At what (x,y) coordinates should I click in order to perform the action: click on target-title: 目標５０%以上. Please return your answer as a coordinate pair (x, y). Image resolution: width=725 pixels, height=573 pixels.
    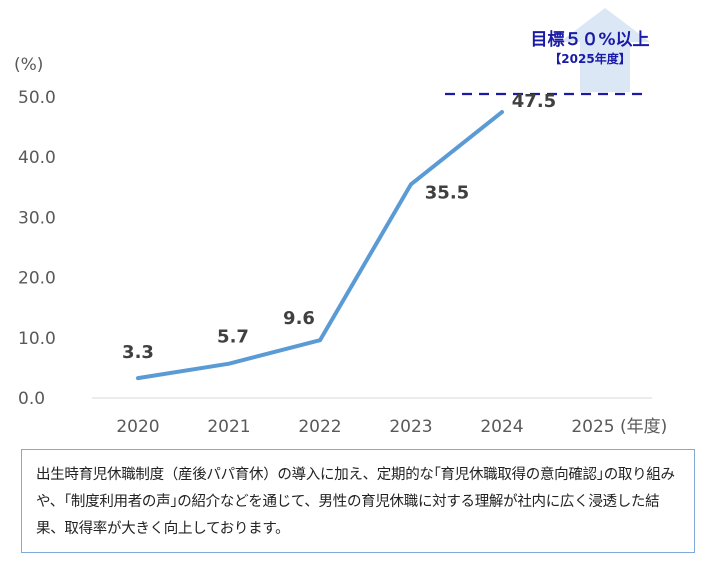
    Looking at the image, I should click on (589, 39).